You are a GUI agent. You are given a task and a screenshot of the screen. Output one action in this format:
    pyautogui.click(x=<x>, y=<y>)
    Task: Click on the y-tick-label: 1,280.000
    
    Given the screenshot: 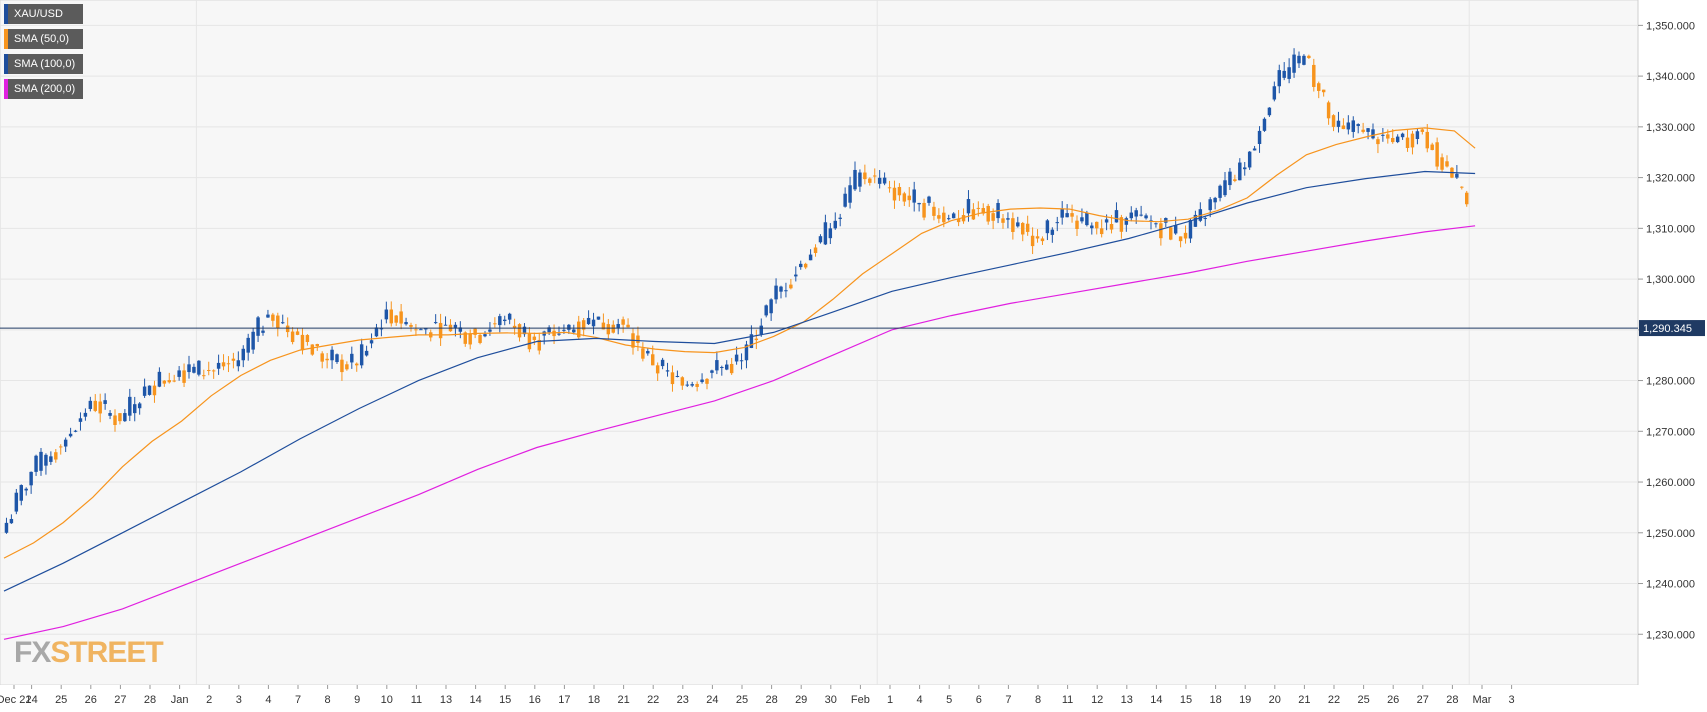 What is the action you would take?
    pyautogui.click(x=1670, y=382)
    